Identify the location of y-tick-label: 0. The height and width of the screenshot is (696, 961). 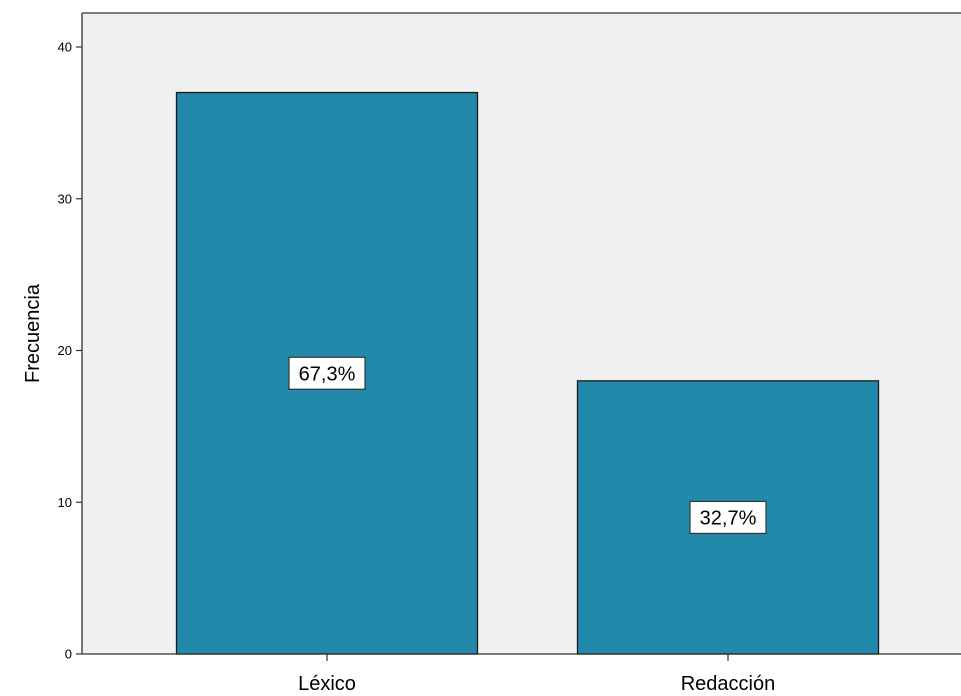
(68, 654).